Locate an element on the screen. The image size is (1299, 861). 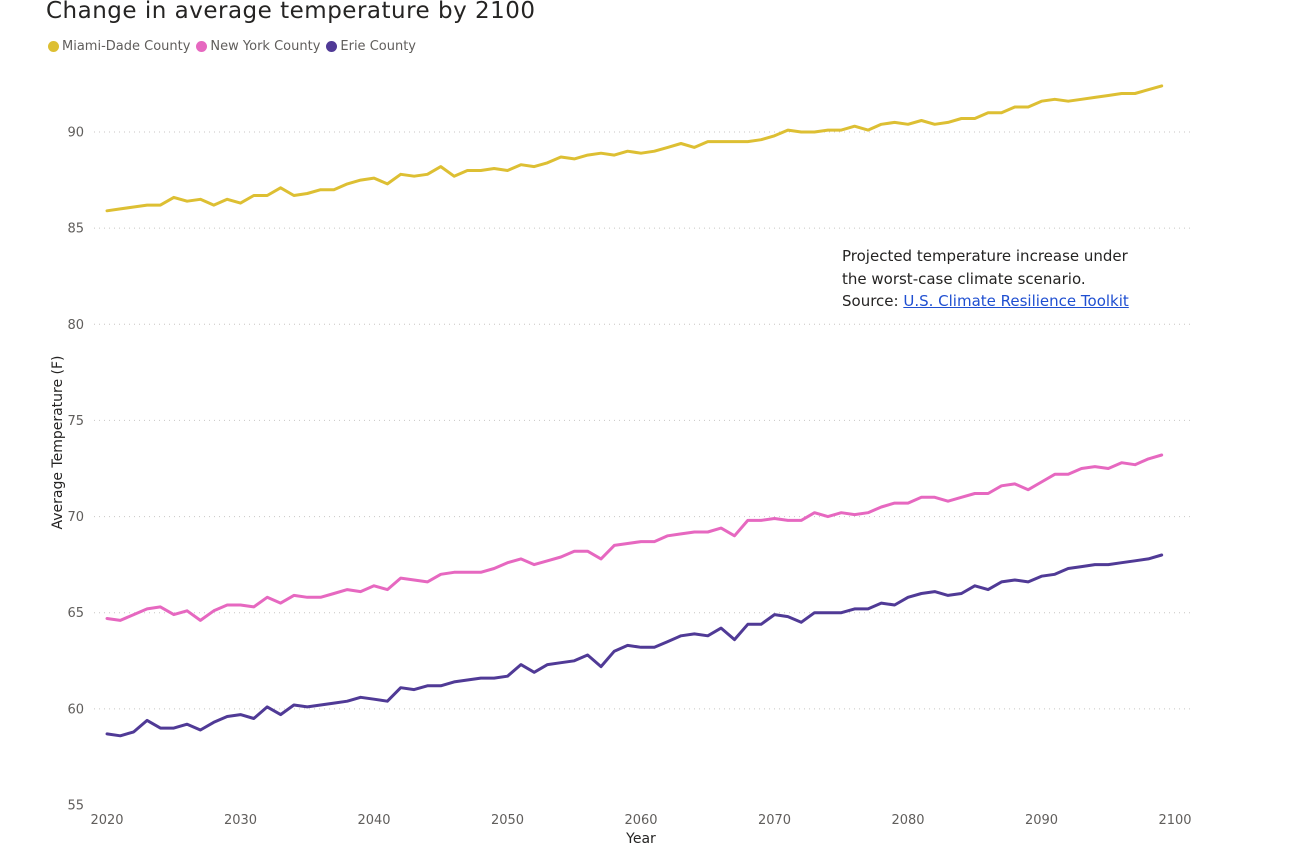
y-tick-label-60: 60 is located at coordinates (75, 709).